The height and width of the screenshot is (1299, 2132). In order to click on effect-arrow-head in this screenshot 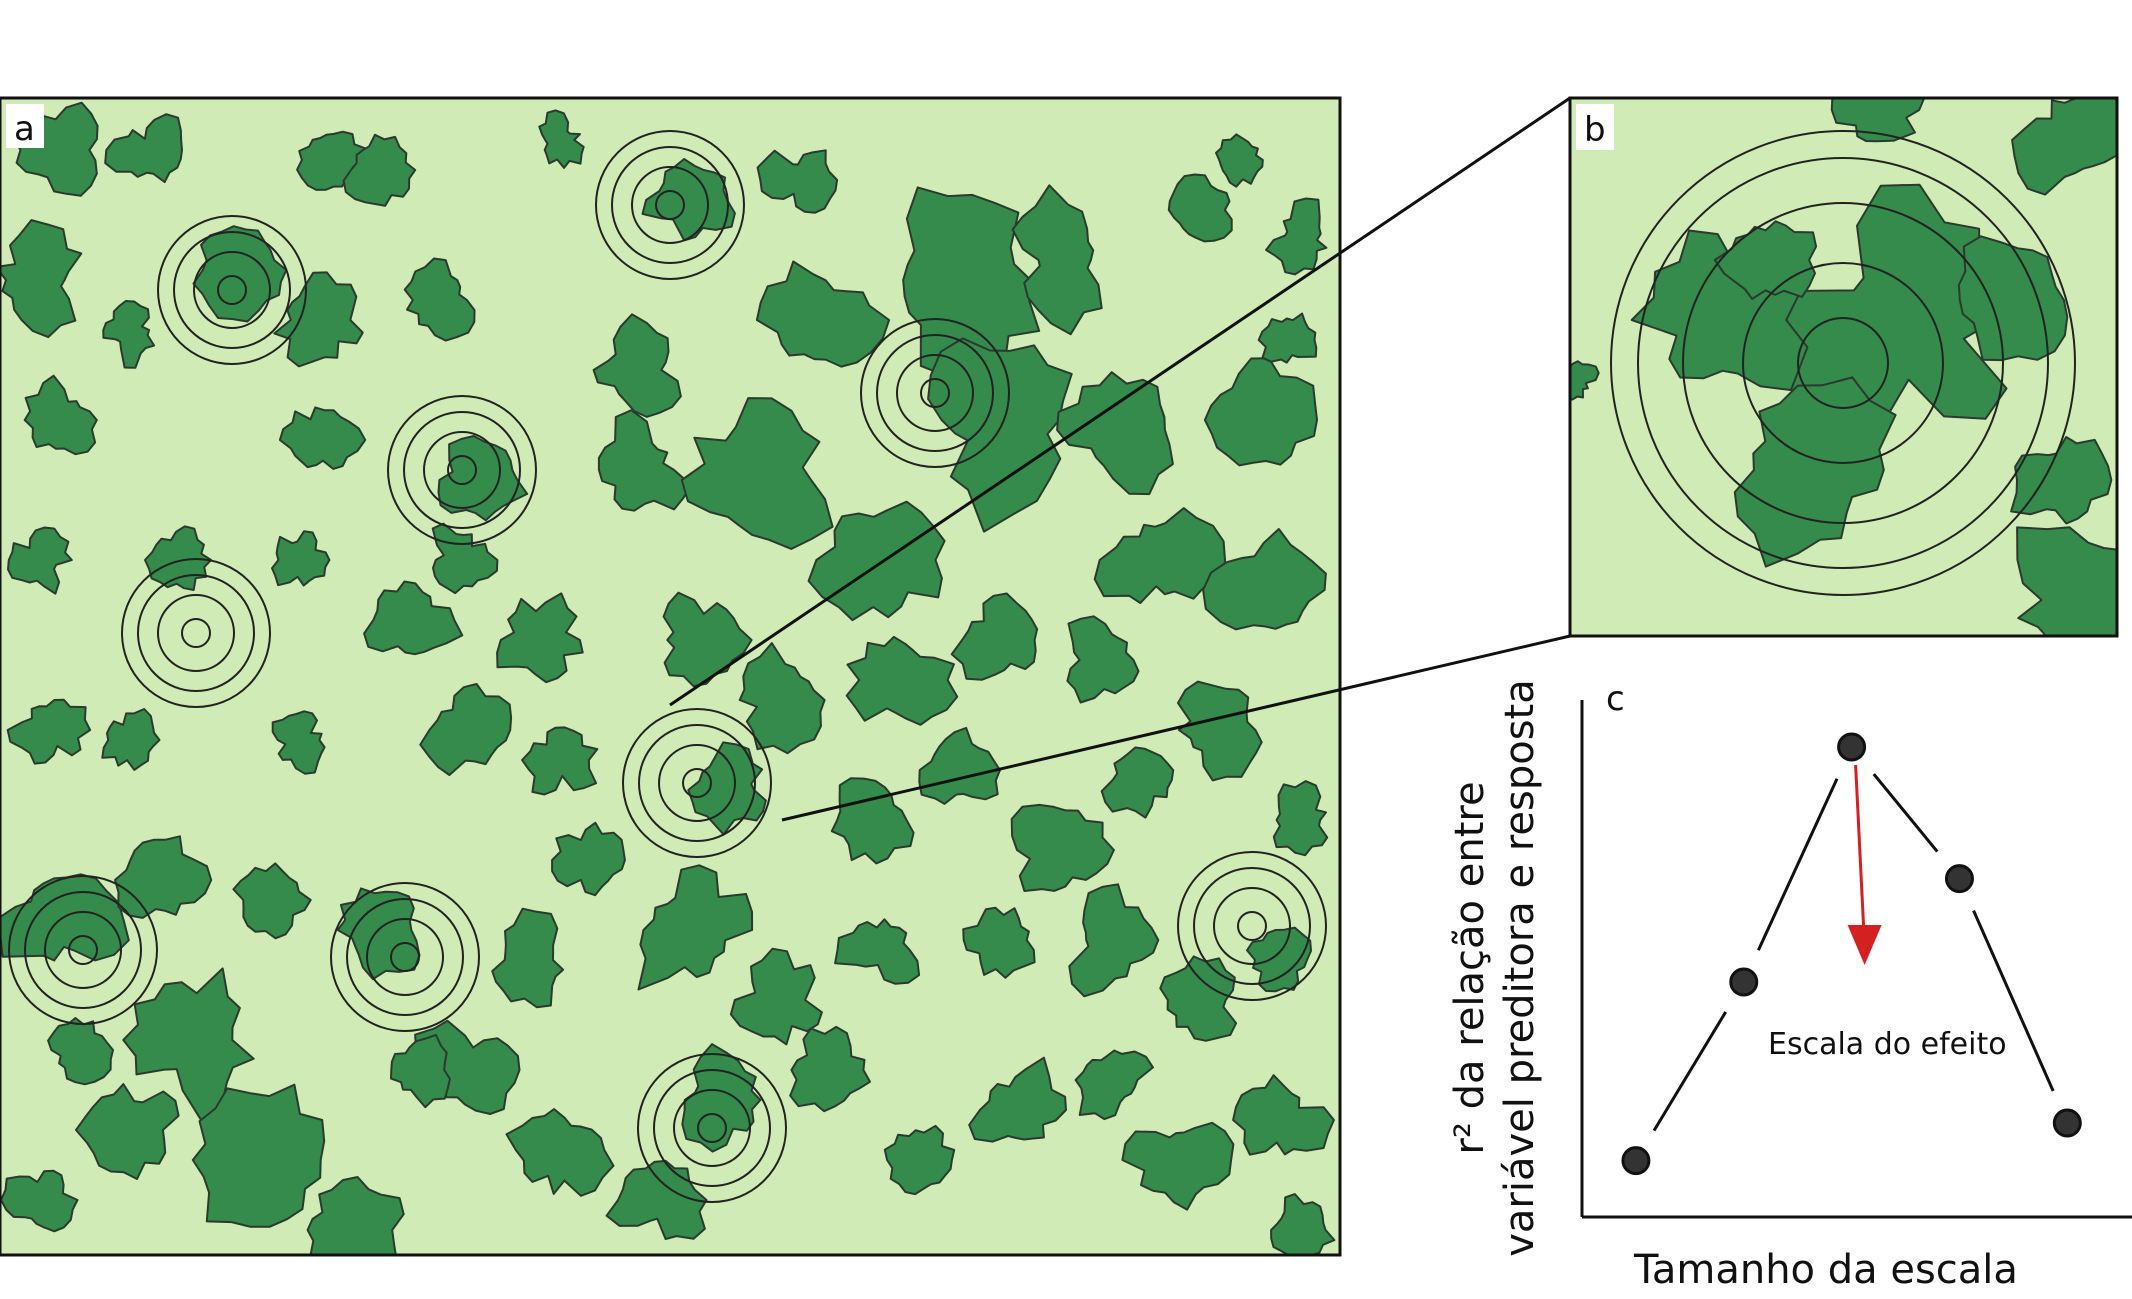, I will do `click(1864, 945)`.